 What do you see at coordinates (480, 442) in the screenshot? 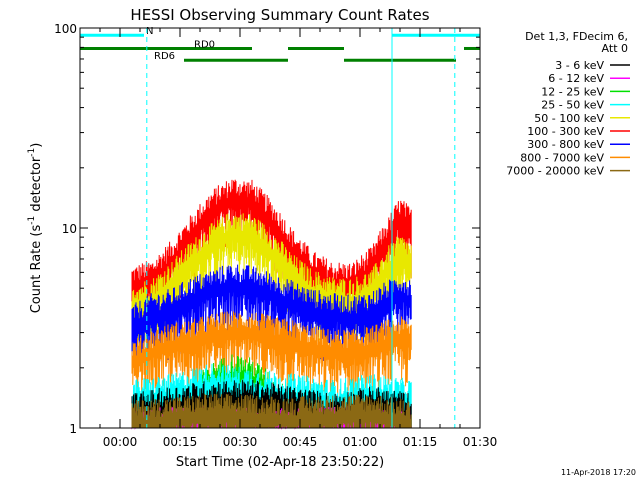
I see `x-tick-label: 01:30` at bounding box center [480, 442].